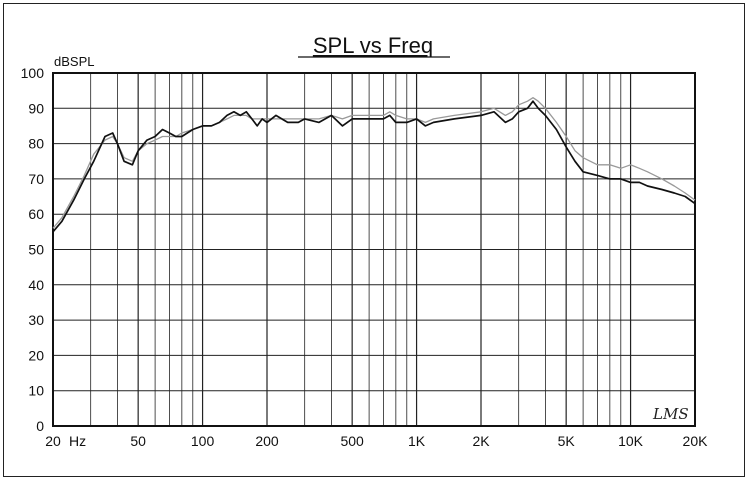  I want to click on x-tick-label-50: 50, so click(138, 441).